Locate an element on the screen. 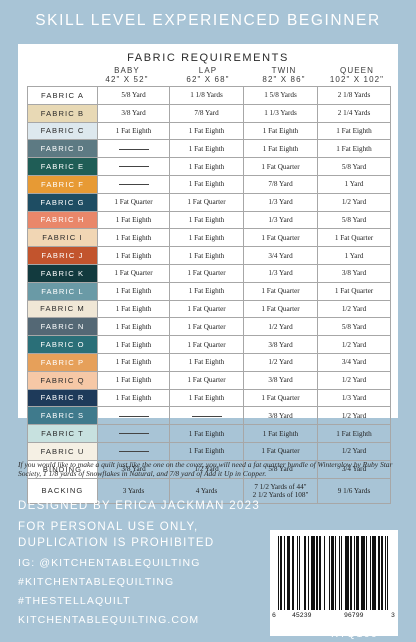  table-cell: 4 Yards is located at coordinates (206, 490).